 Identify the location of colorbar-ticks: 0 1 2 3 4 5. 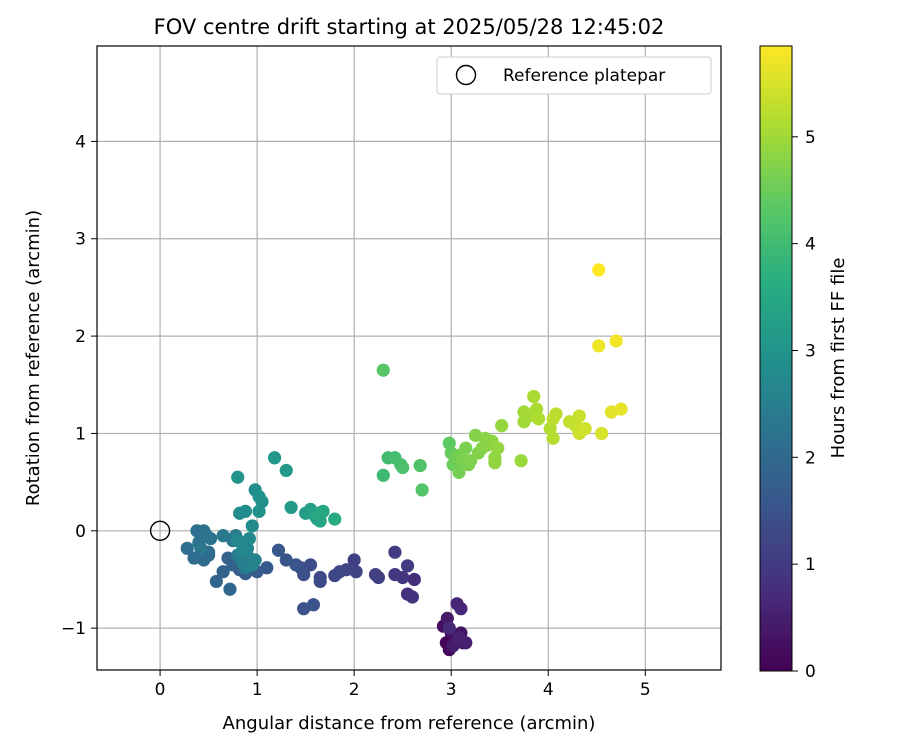
(804, 405).